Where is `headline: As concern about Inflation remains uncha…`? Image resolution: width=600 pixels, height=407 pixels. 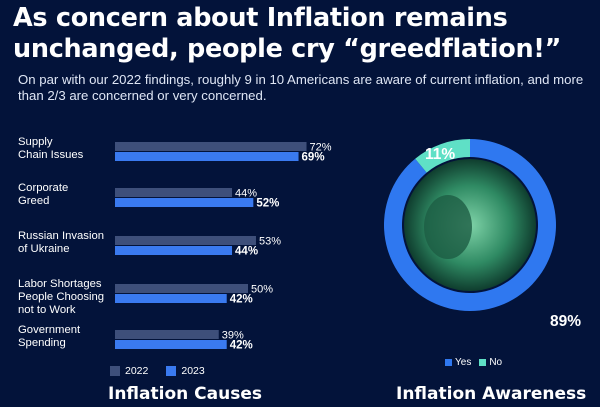
headline: As concern about Inflation remains uncha… is located at coordinates (287, 33).